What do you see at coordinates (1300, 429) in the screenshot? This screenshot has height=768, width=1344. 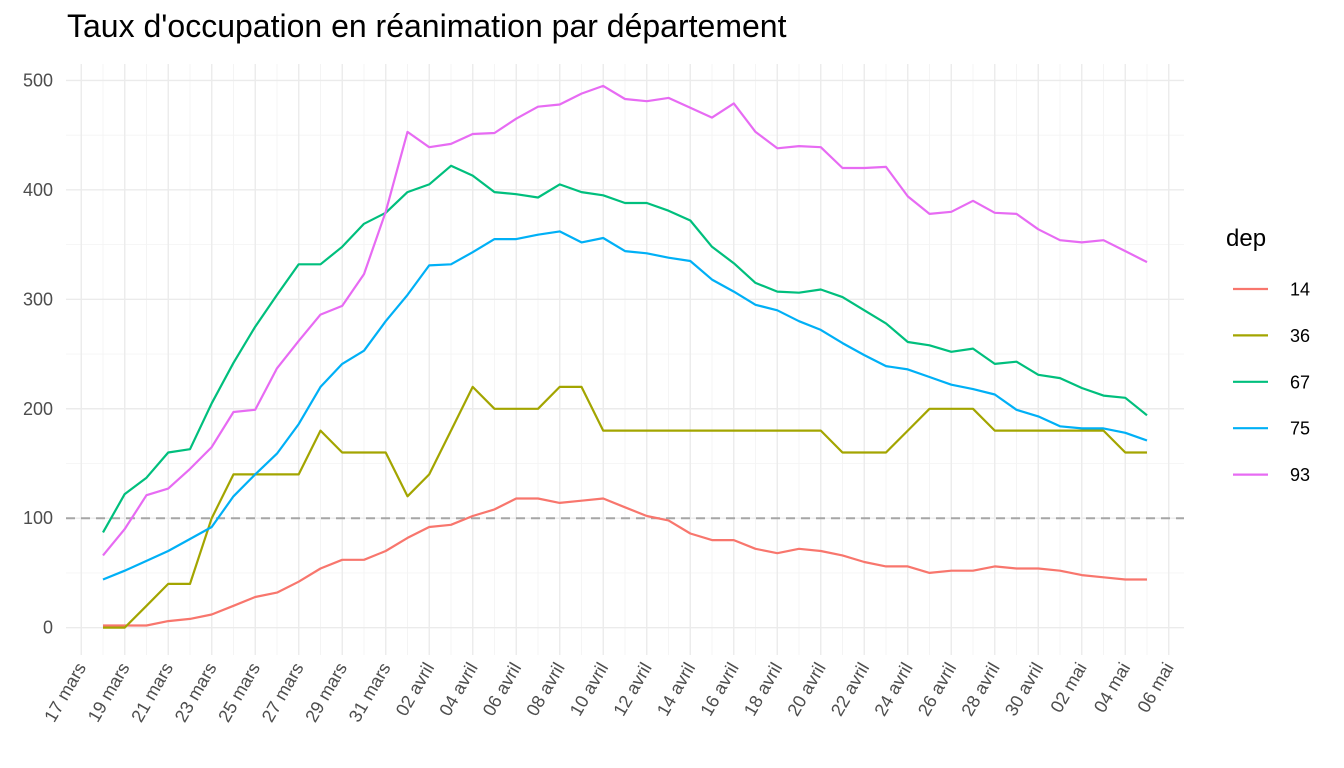 I see `legend-label-75: 75` at bounding box center [1300, 429].